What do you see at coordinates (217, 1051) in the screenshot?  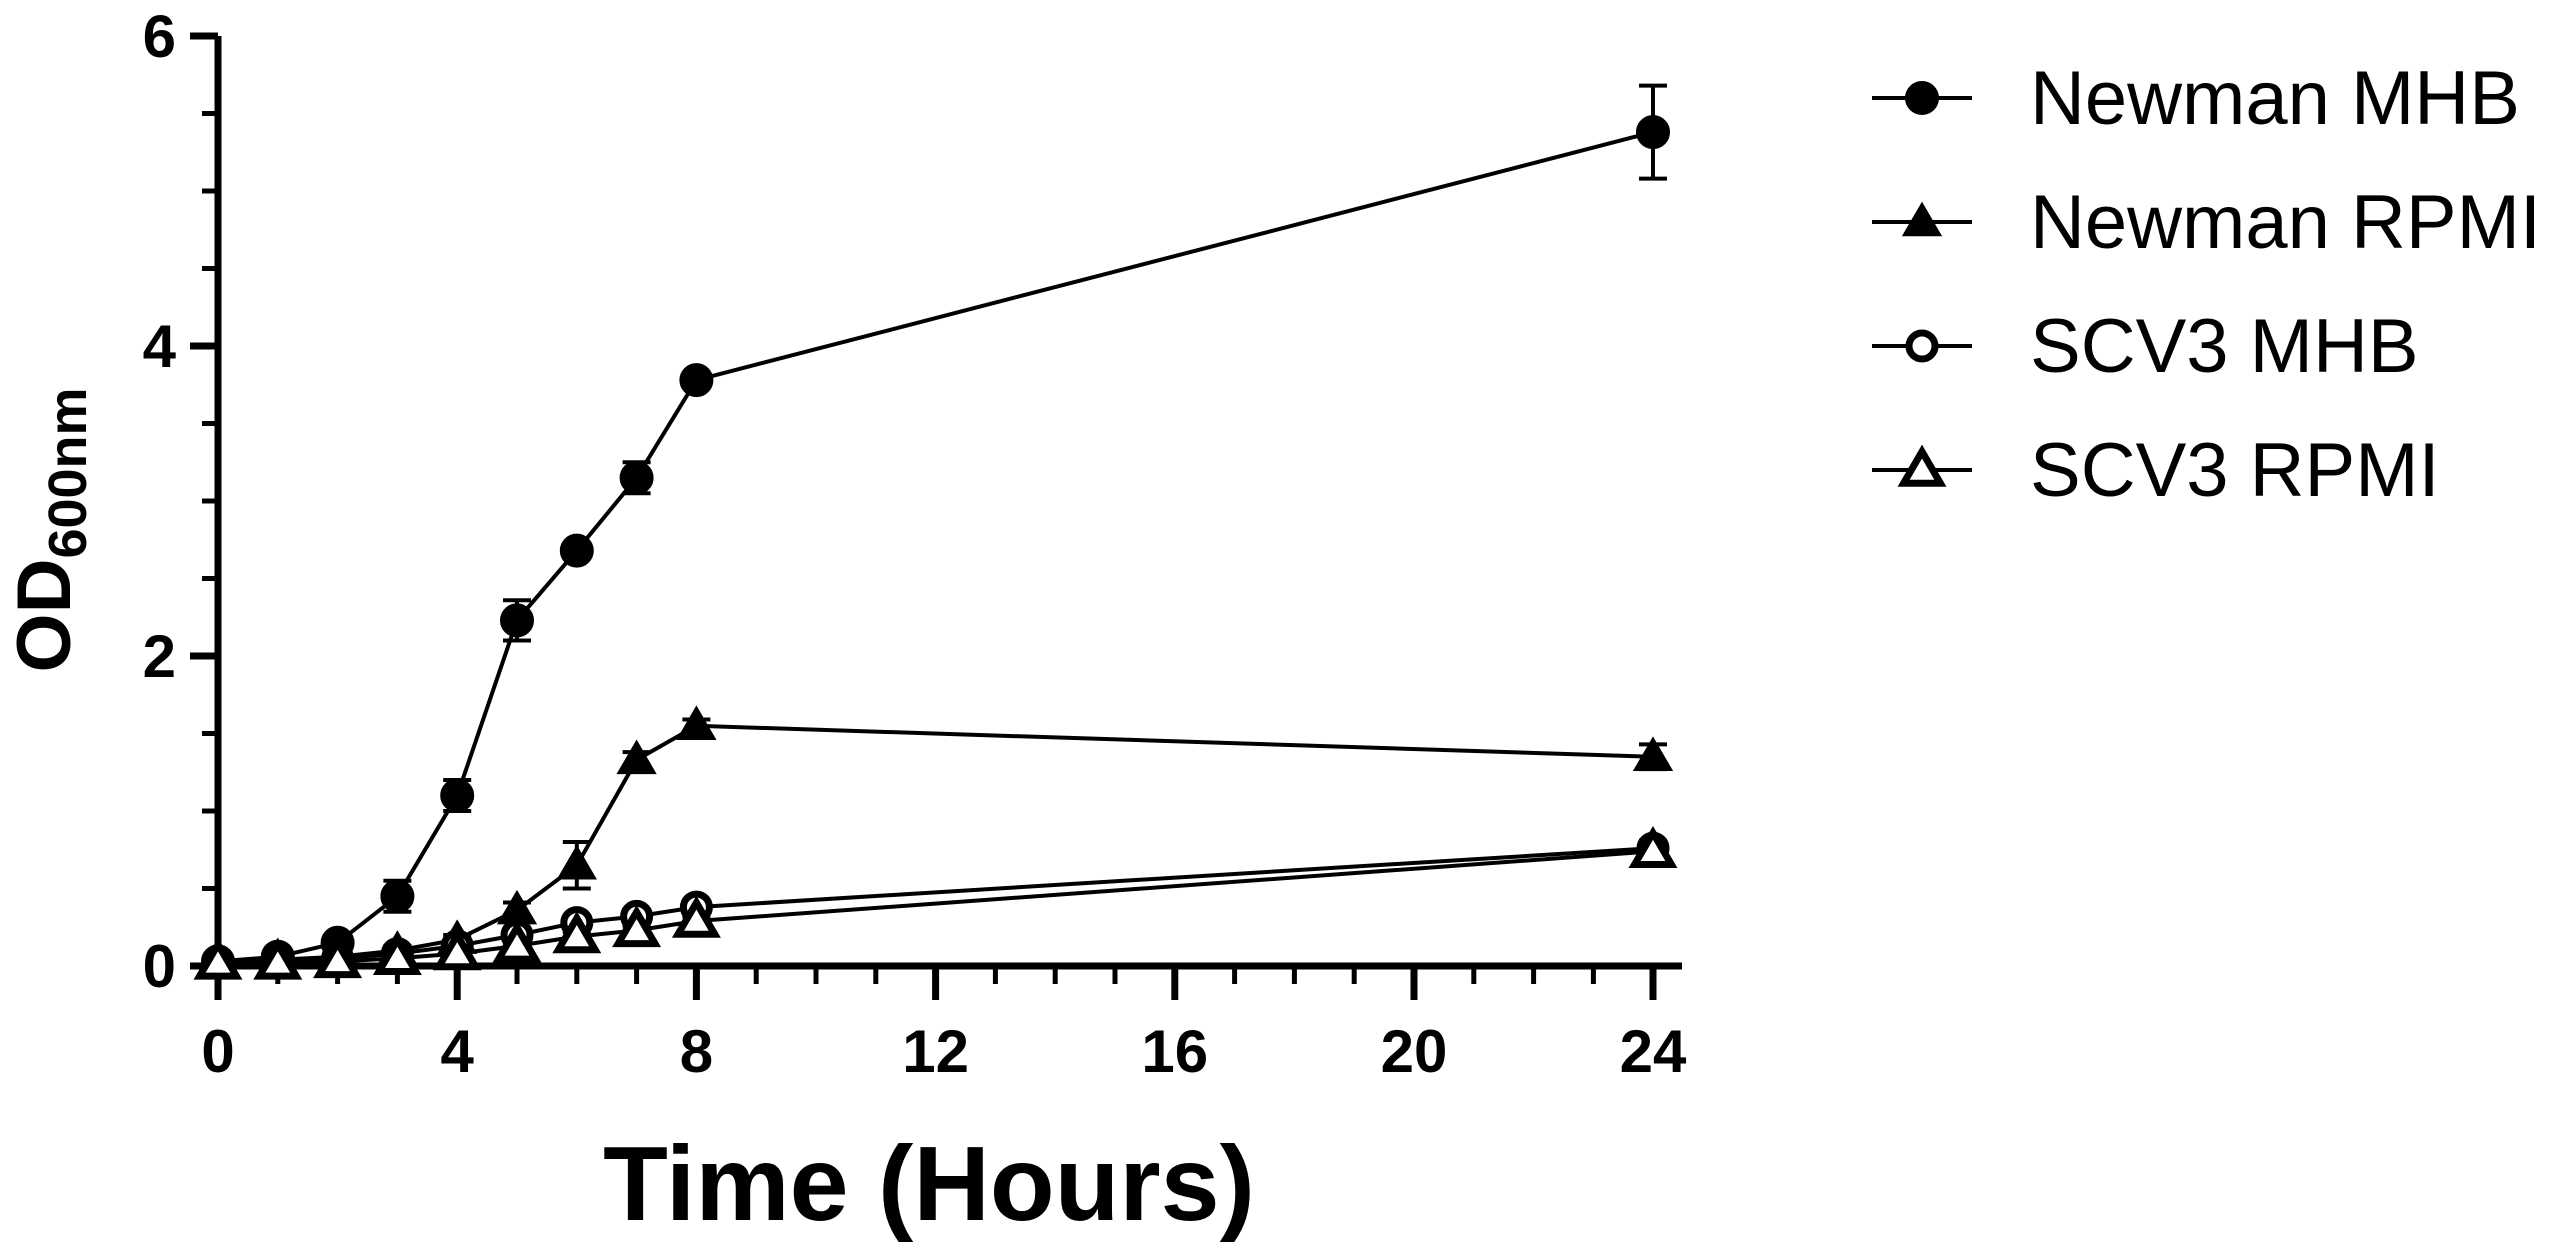 I see `x-tick-label: 0` at bounding box center [217, 1051].